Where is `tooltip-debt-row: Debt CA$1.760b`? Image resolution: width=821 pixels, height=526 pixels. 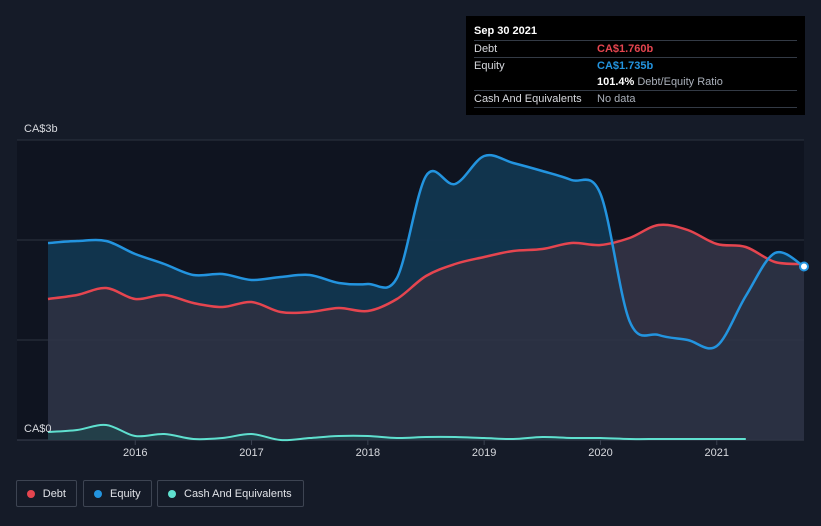 tooltip-debt-row: Debt CA$1.760b is located at coordinates (635, 49).